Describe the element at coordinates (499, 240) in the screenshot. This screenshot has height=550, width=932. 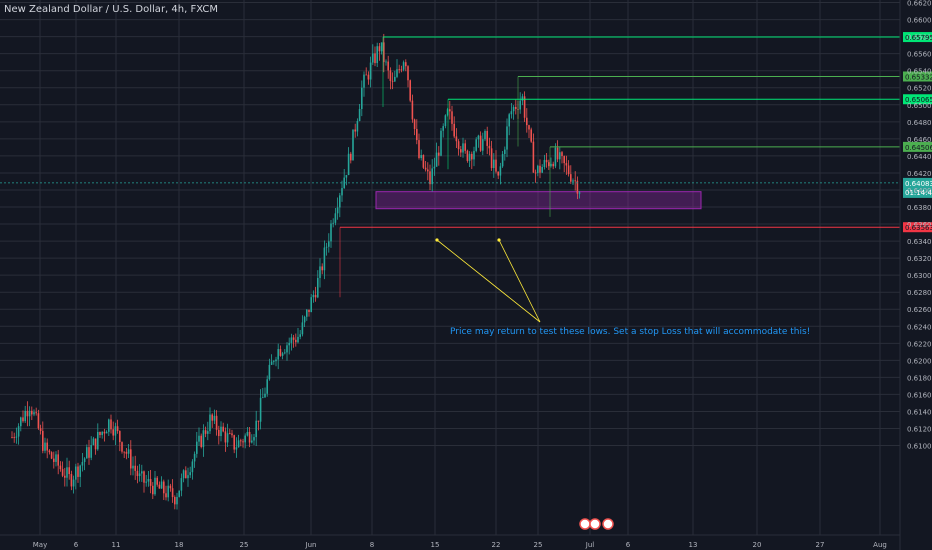
I see `arrow-head` at that location.